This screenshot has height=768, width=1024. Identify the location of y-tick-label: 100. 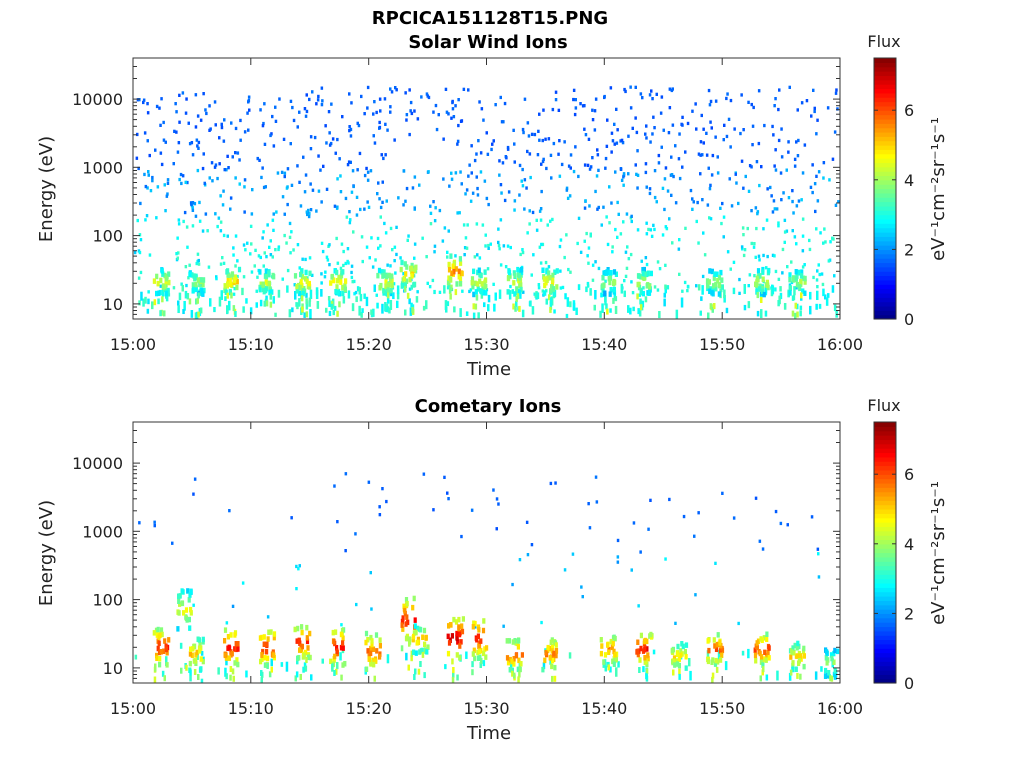
(107, 600).